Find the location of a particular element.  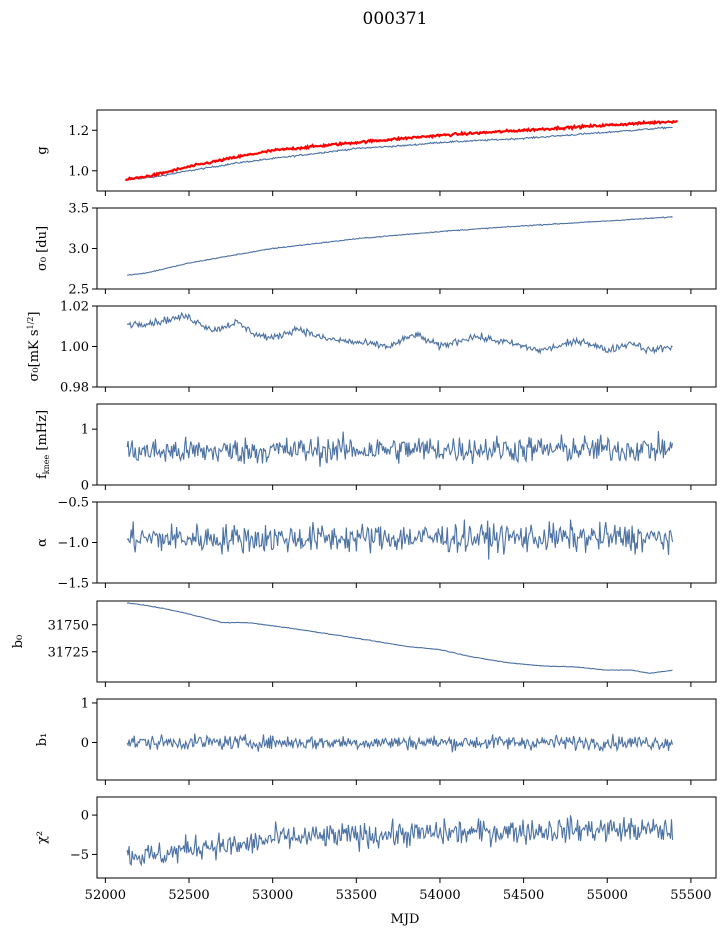

frame-b1 is located at coordinates (406, 739).